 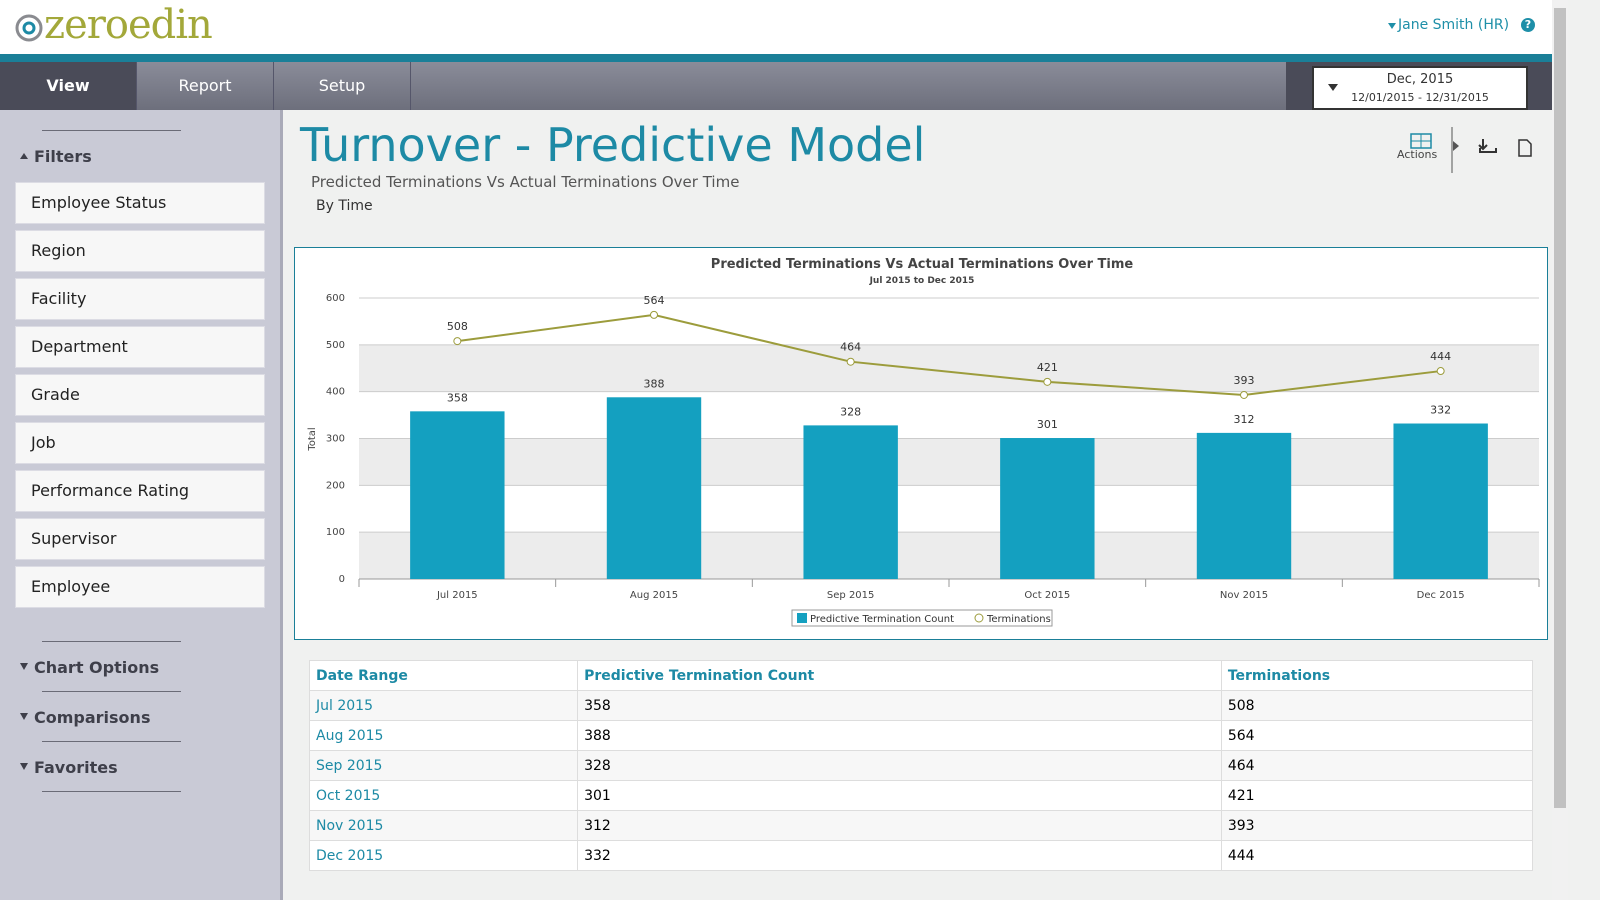 What do you see at coordinates (140, 395) in the screenshot?
I see `filter-item: Grade` at bounding box center [140, 395].